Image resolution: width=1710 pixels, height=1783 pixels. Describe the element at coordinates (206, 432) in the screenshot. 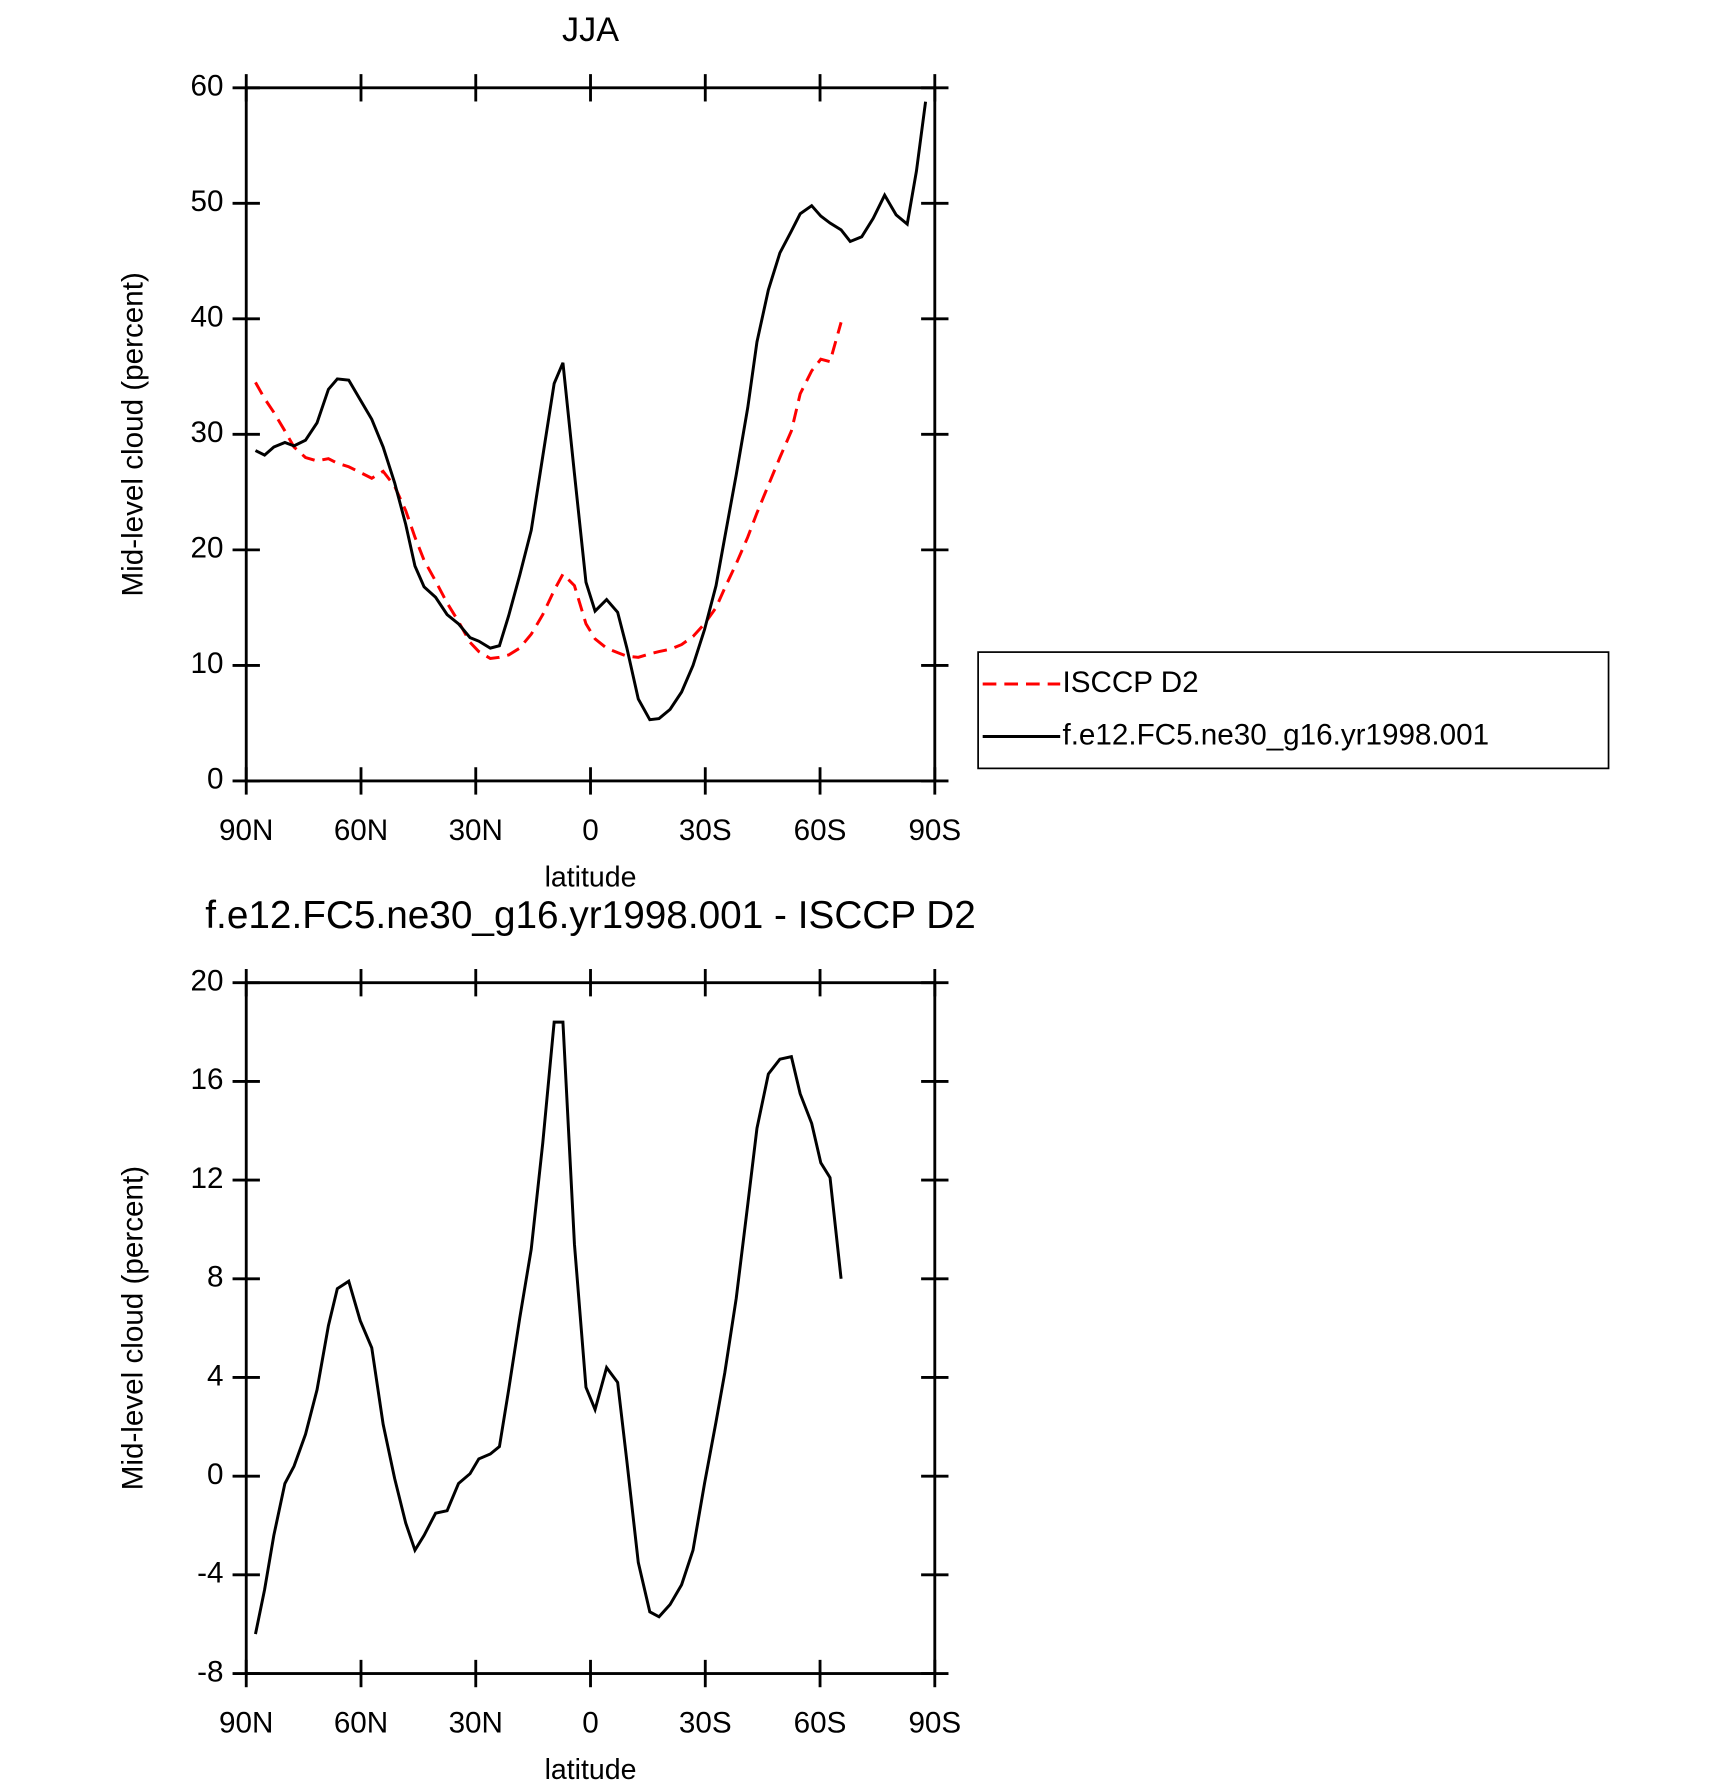

I see `y-tick-label: 30` at that location.